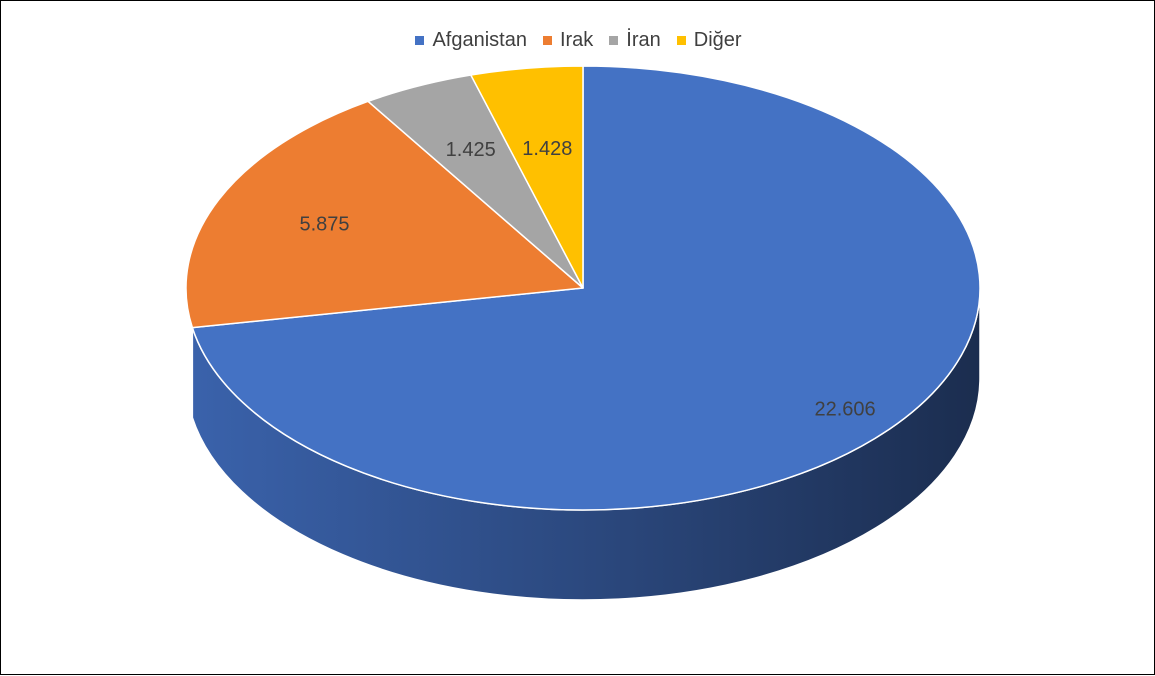  I want to click on pie-slice-irak, so click(384, 214).